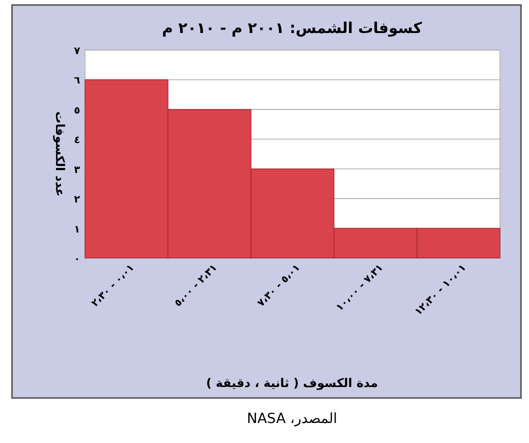 Image resolution: width=529 pixels, height=443 pixels. Describe the element at coordinates (292, 419) in the screenshot. I see `text: المصدر، NASA` at that location.